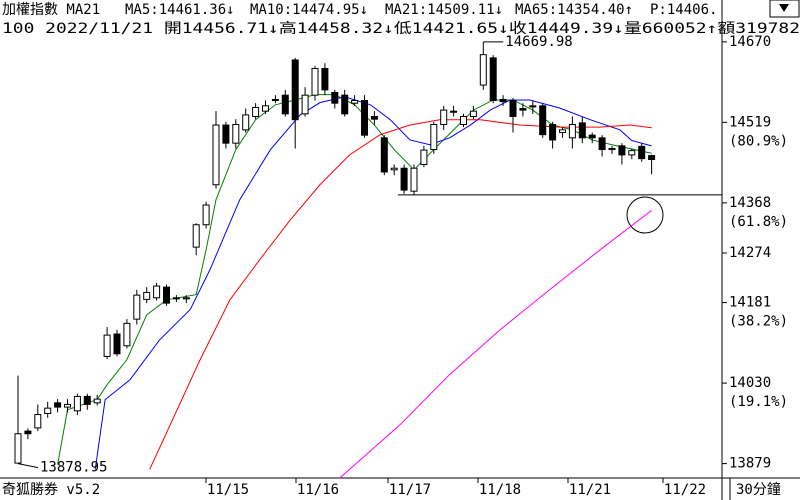 This screenshot has height=500, width=800. I want to click on x-tick-label: 11/17, so click(410, 490).